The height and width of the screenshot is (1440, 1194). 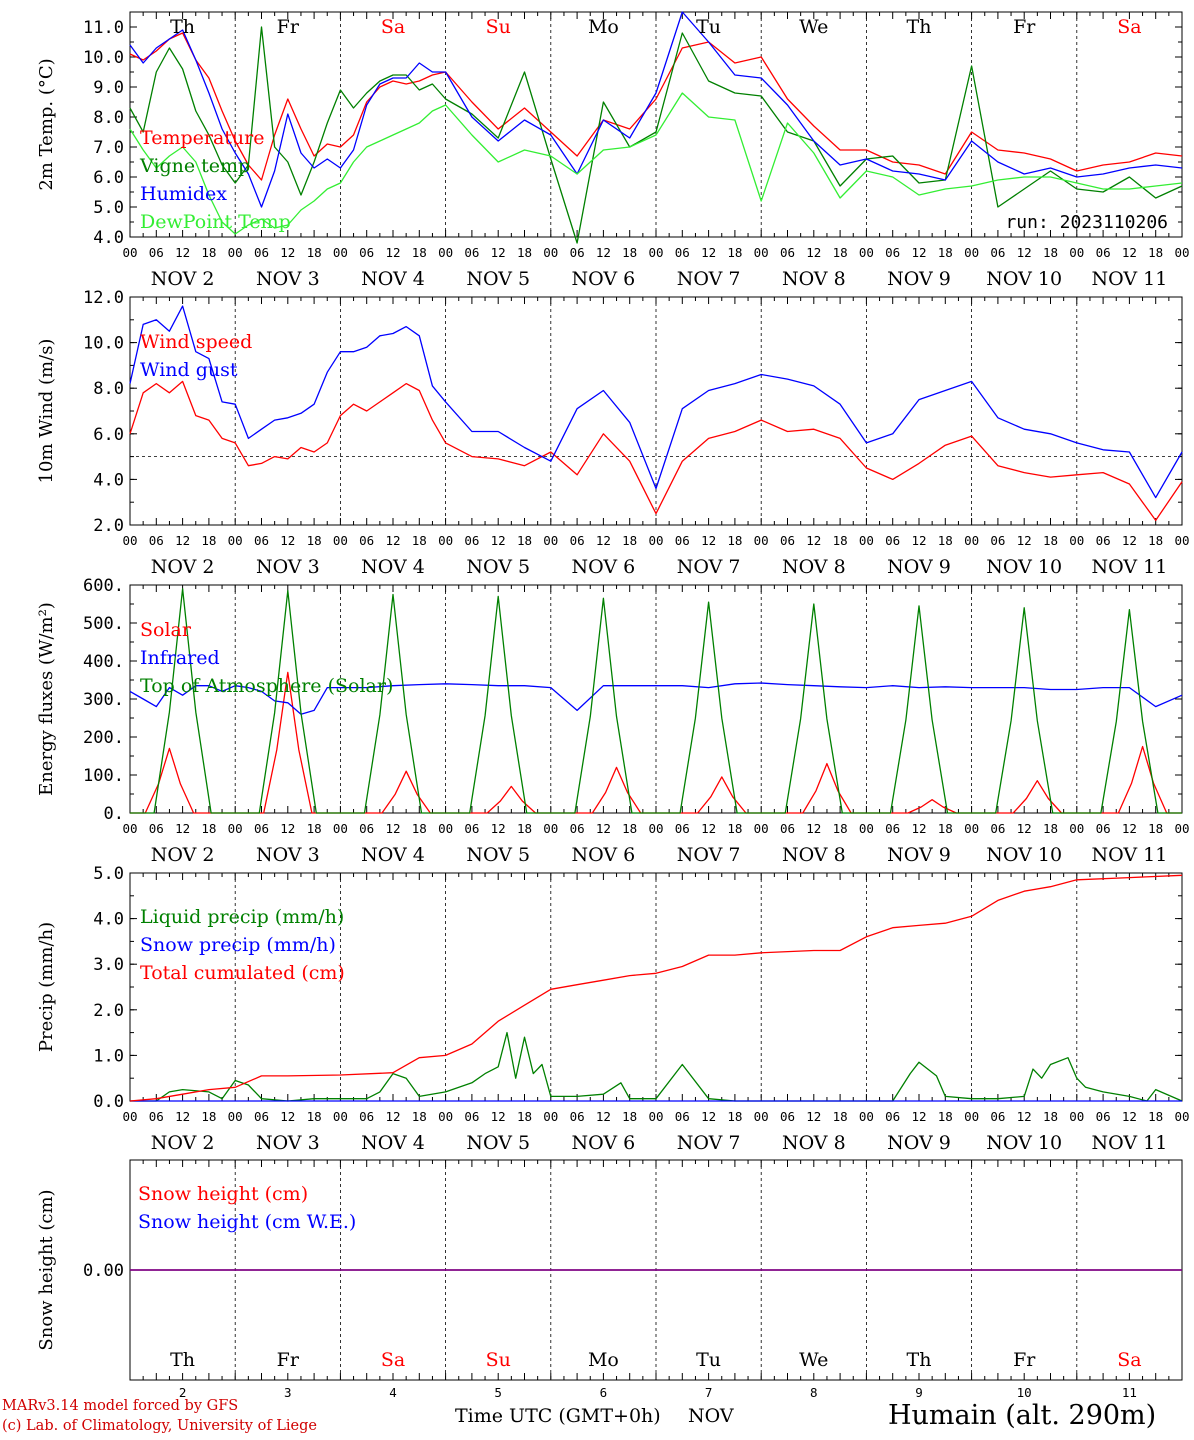 I want to click on date-label: NOV 5, so click(x=498, y=279).